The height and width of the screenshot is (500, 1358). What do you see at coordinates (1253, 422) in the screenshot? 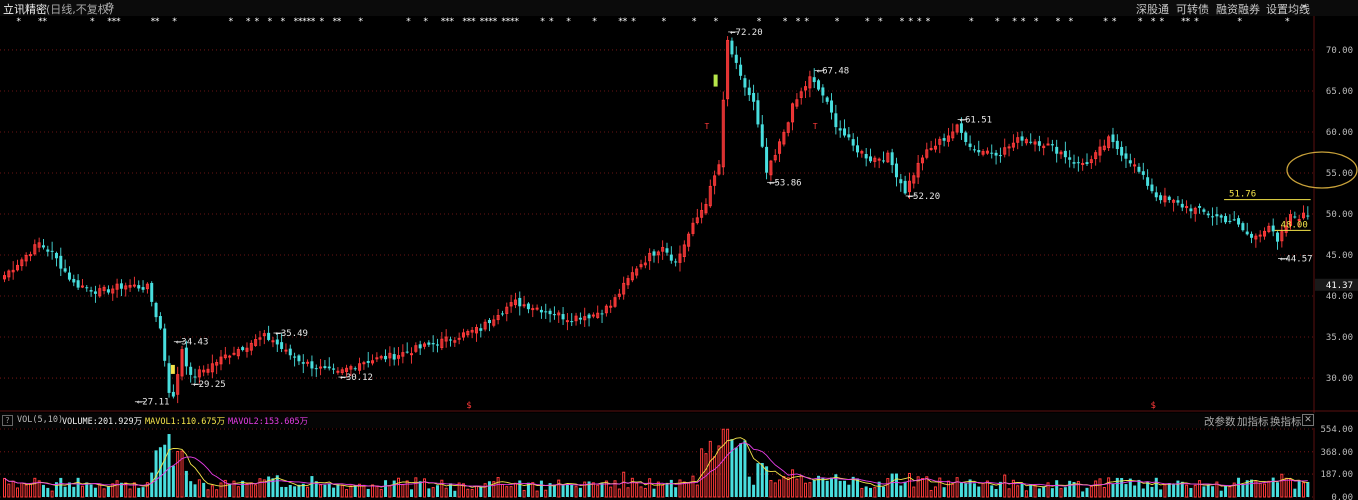
I see `add-indicator-button: 加指标` at bounding box center [1253, 422].